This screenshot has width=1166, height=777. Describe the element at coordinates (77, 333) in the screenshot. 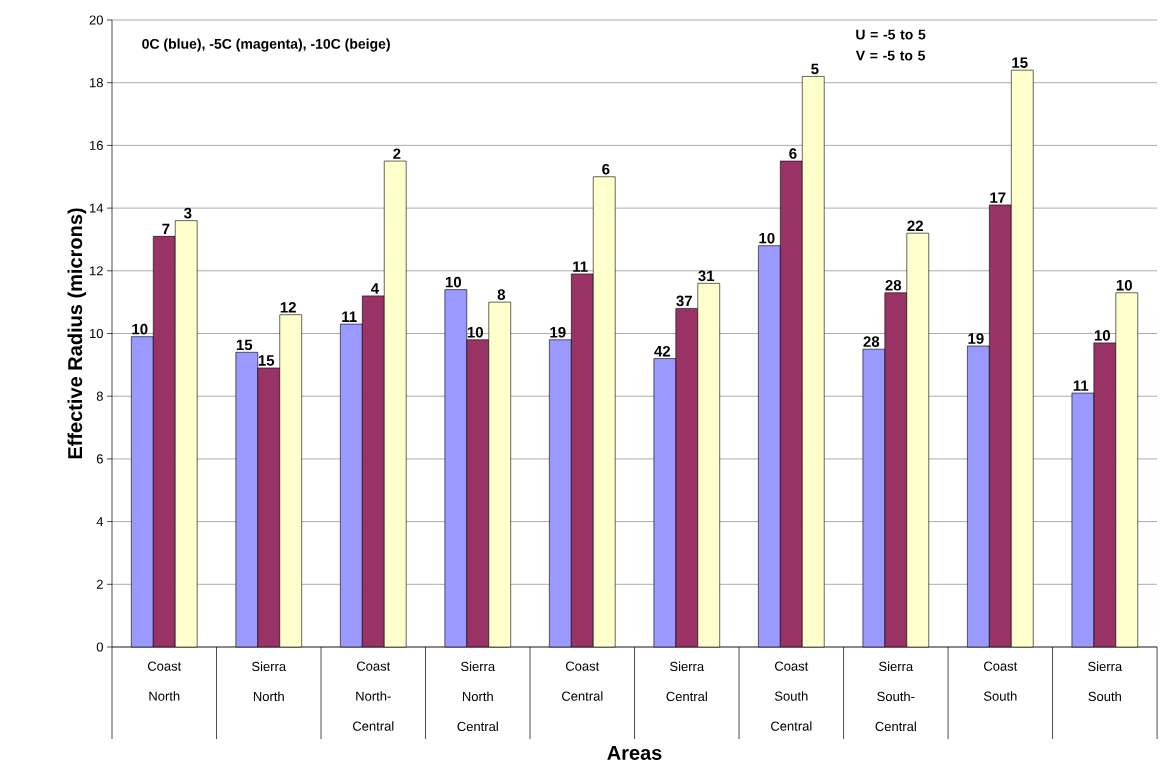

I see `y-axis-title: Effective Radius (microns)` at that location.